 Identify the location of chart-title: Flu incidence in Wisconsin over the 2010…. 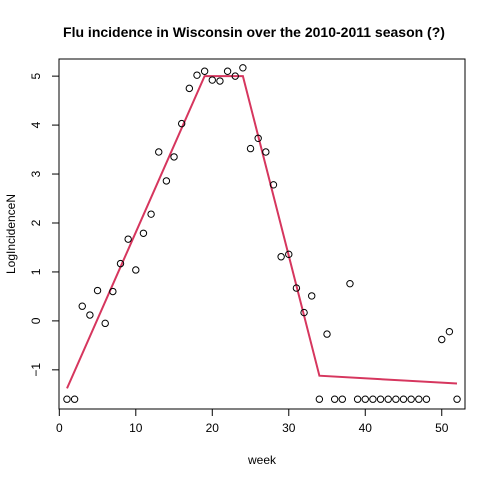
(254, 32).